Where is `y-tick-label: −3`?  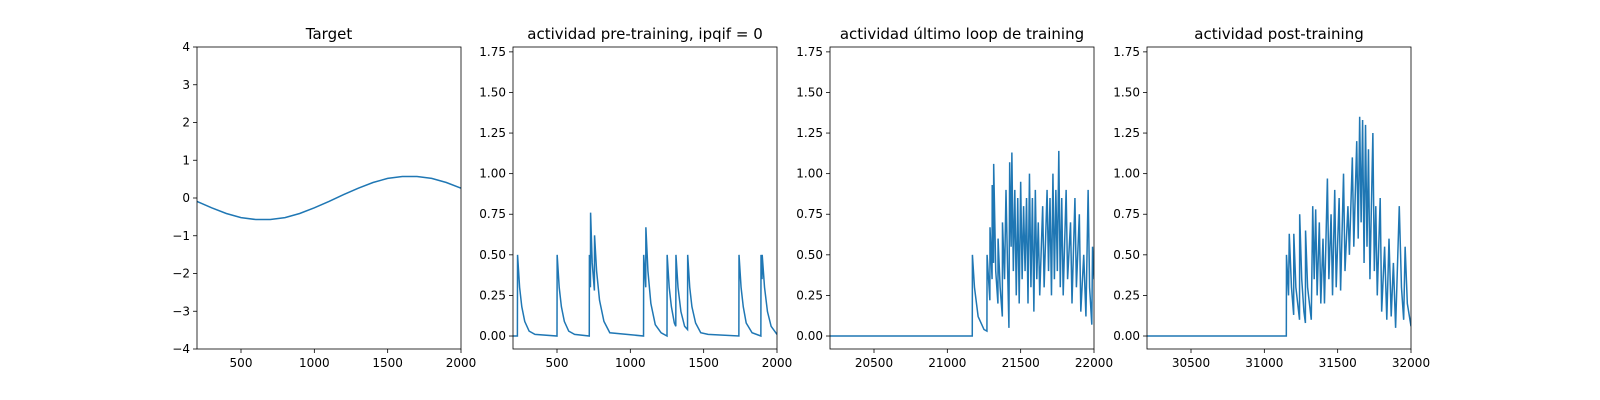
y-tick-label: −3 is located at coordinates (181, 311).